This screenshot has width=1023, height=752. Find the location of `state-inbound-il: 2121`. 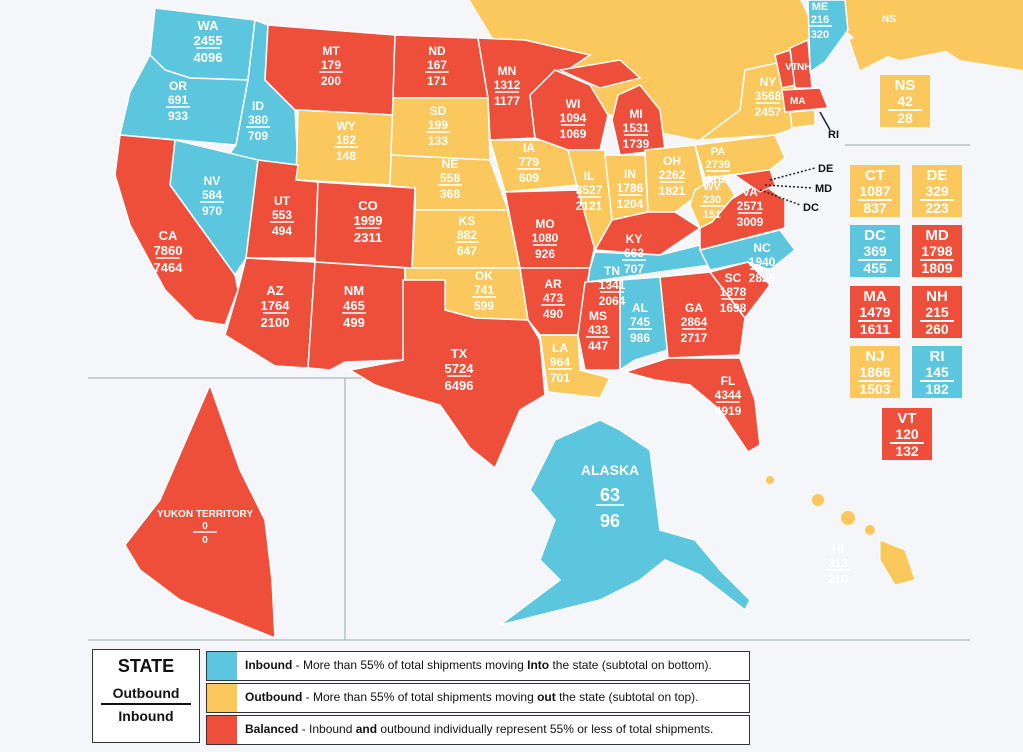

state-inbound-il: 2121 is located at coordinates (589, 206).